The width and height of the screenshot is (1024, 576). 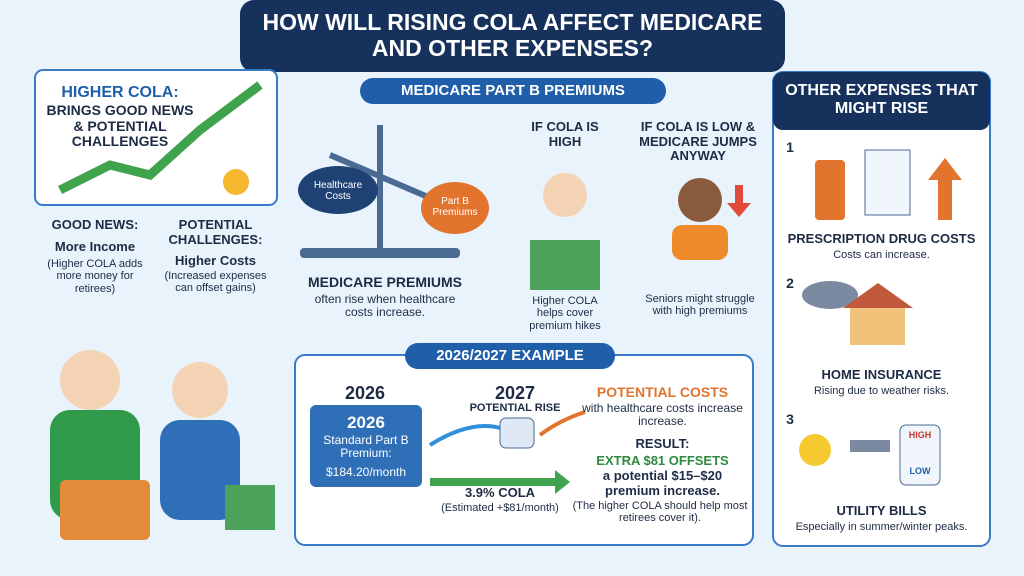 What do you see at coordinates (870, 446) in the screenshot?
I see `faucet` at bounding box center [870, 446].